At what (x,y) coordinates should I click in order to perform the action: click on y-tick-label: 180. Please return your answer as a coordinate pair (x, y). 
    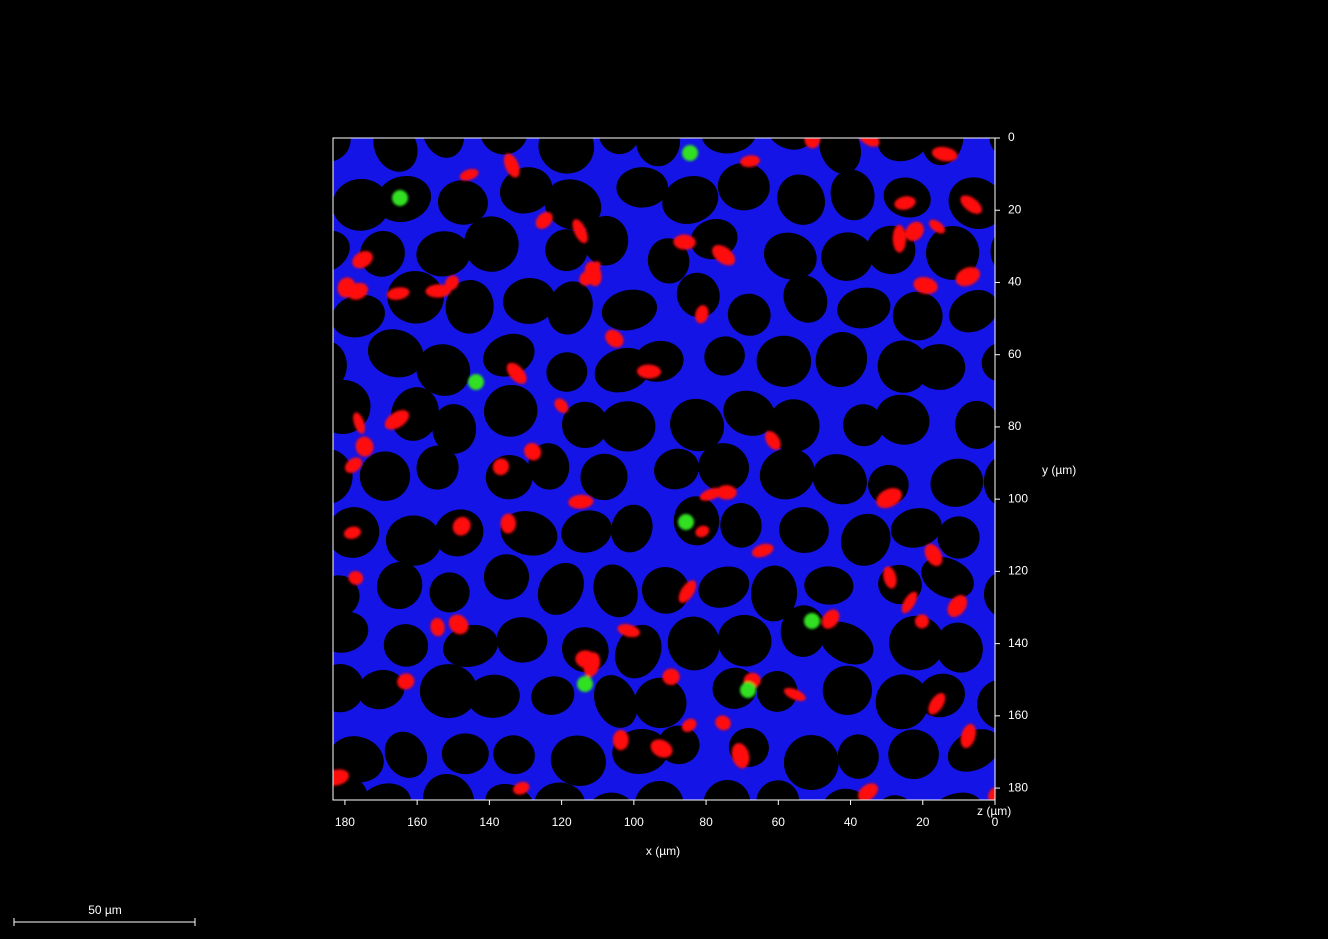
    Looking at the image, I should click on (1018, 787).